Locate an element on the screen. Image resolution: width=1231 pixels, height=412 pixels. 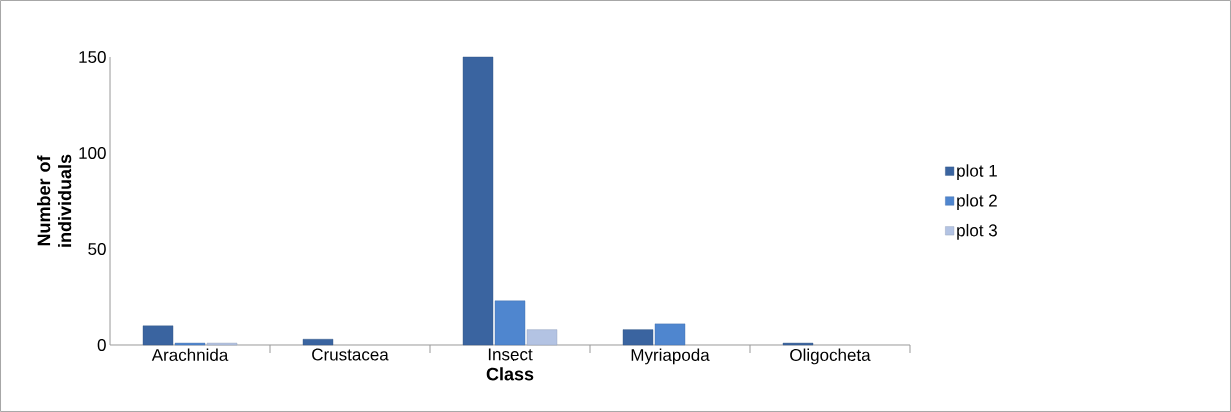
y-tick-label: 150 is located at coordinates (92, 57).